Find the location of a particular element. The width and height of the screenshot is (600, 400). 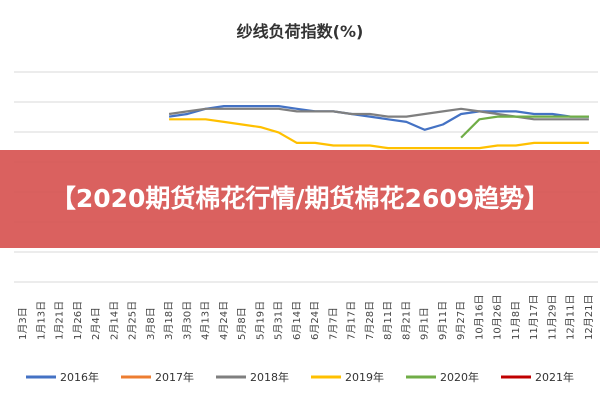

legend-label: 2016年 is located at coordinates (79, 377).